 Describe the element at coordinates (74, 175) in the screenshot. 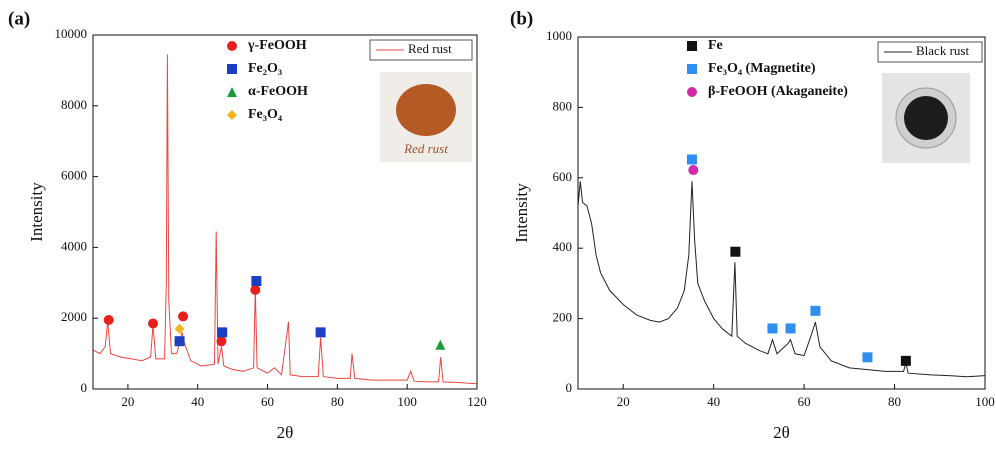

I see `y-tick-label: 6000` at that location.